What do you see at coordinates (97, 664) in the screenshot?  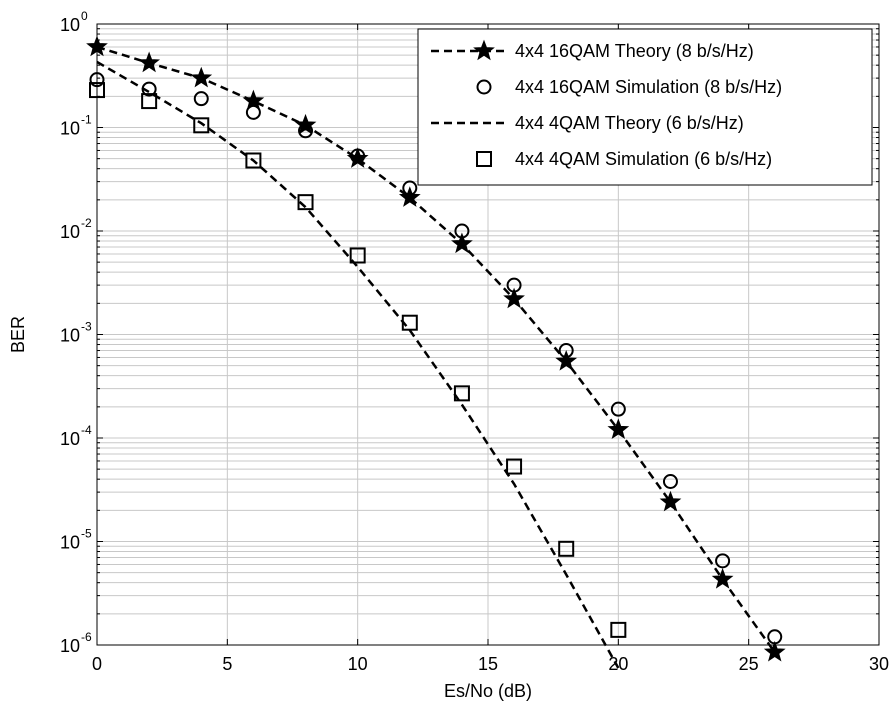 I see `x-tick-label: 0` at bounding box center [97, 664].